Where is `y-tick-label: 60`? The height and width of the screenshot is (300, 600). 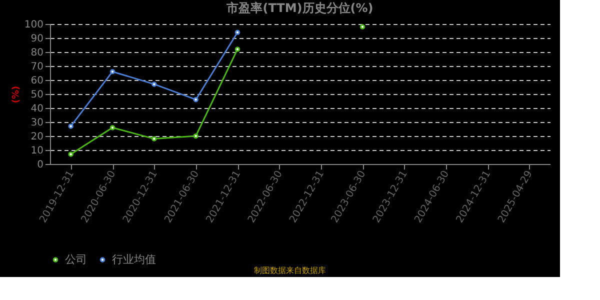 y-tick-label: 60 is located at coordinates (37, 81).